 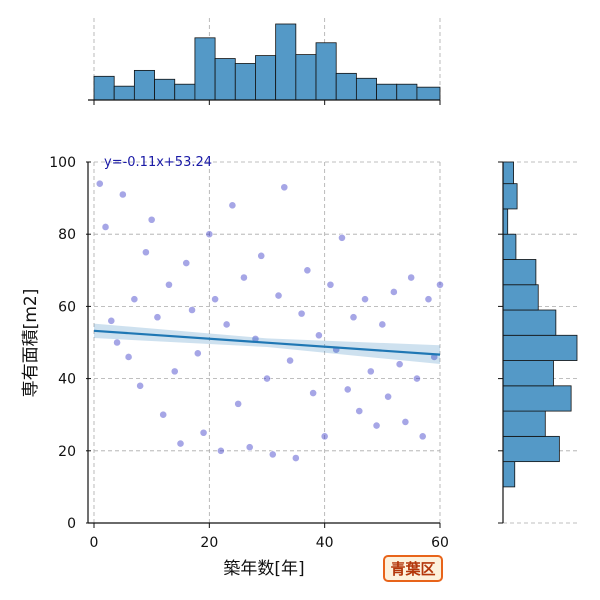 I want to click on y-tick-label: 100, so click(x=62, y=163).